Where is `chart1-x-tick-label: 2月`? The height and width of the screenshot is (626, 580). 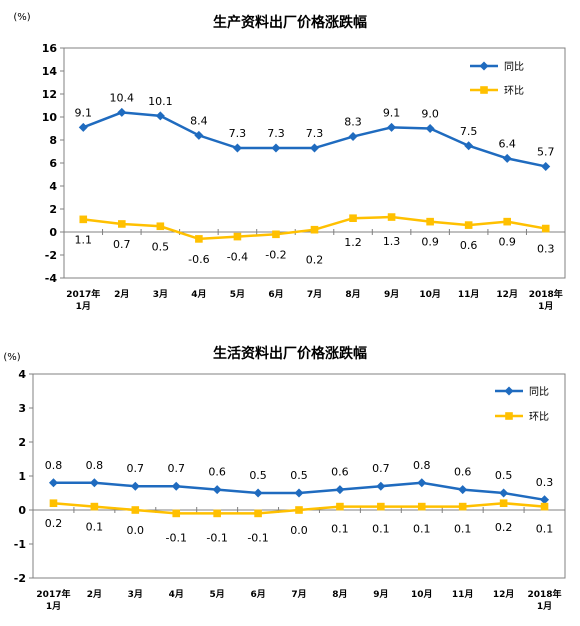
chart1-x-tick-label: 2月 is located at coordinates (121, 294).